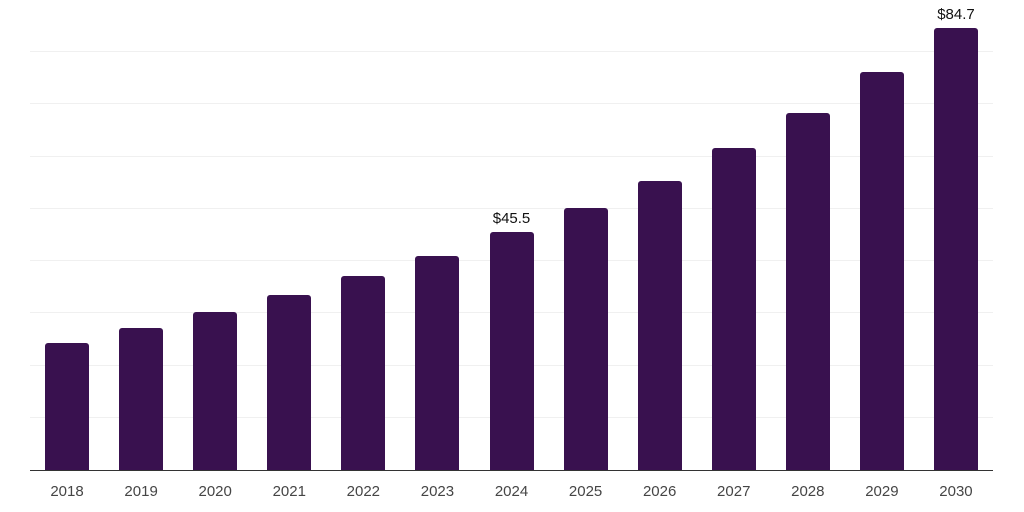 This screenshot has height=512, width=1024. Describe the element at coordinates (955, 248) in the screenshot. I see `bar-2030` at that location.